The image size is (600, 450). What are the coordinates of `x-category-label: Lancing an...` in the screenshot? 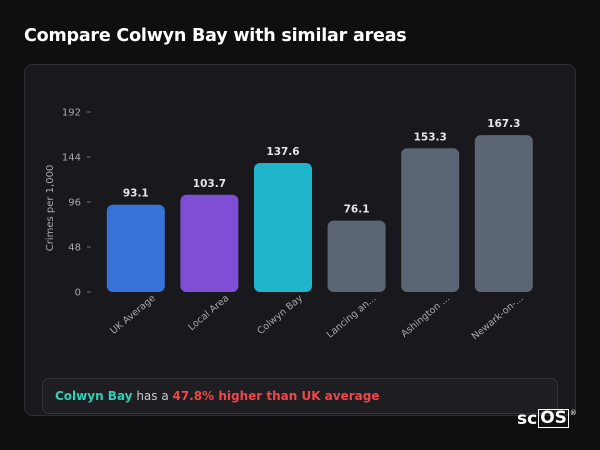 It's located at (352, 317).